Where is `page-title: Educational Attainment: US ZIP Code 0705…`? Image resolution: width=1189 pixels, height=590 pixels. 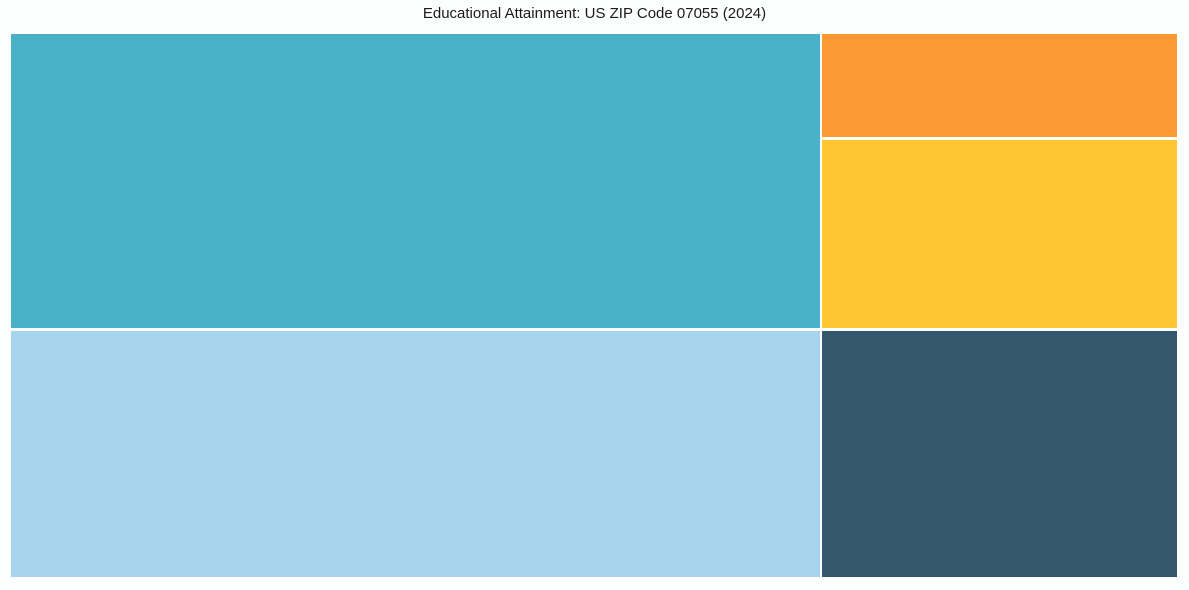 page-title: Educational Attainment: US ZIP Code 0705… is located at coordinates (594, 13).